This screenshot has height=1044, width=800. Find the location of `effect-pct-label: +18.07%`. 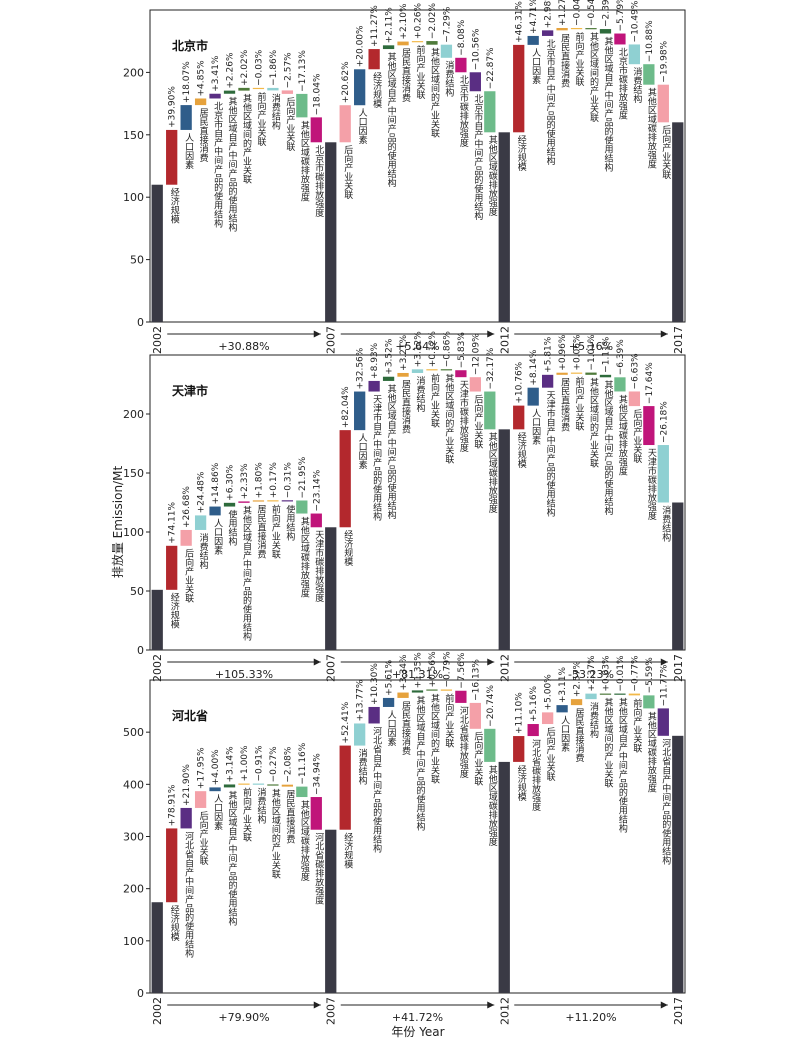

effect-pct-label: +18.07% is located at coordinates (187, 82).